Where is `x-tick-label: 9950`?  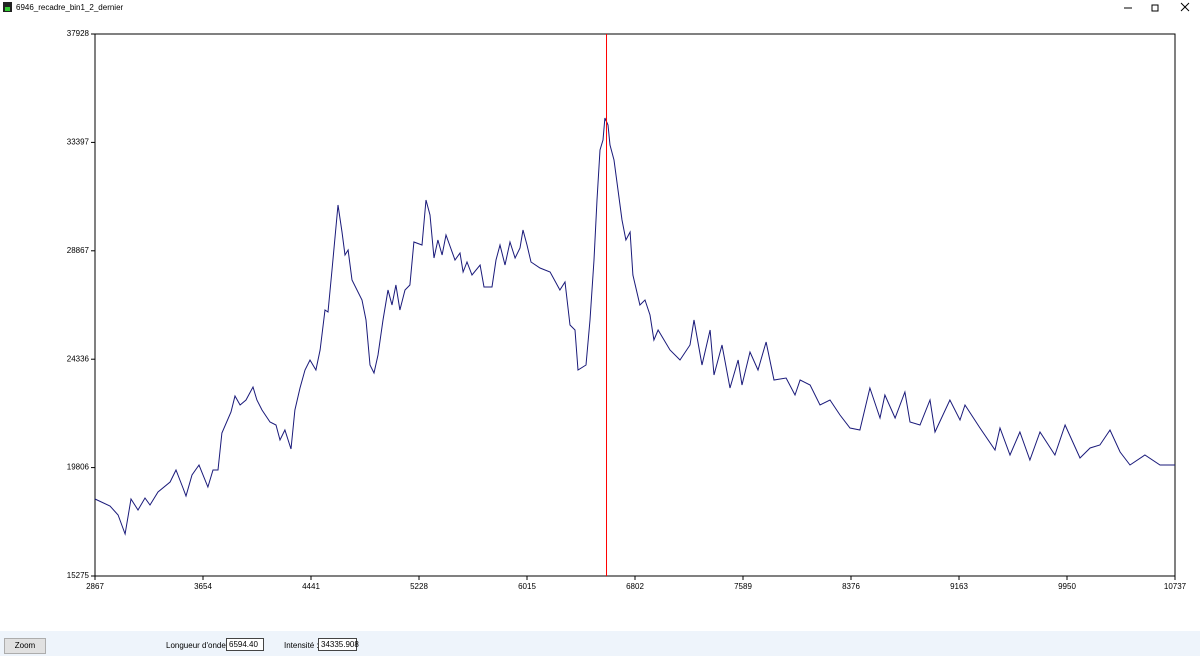
x-tick-label: 9950 is located at coordinates (1067, 586).